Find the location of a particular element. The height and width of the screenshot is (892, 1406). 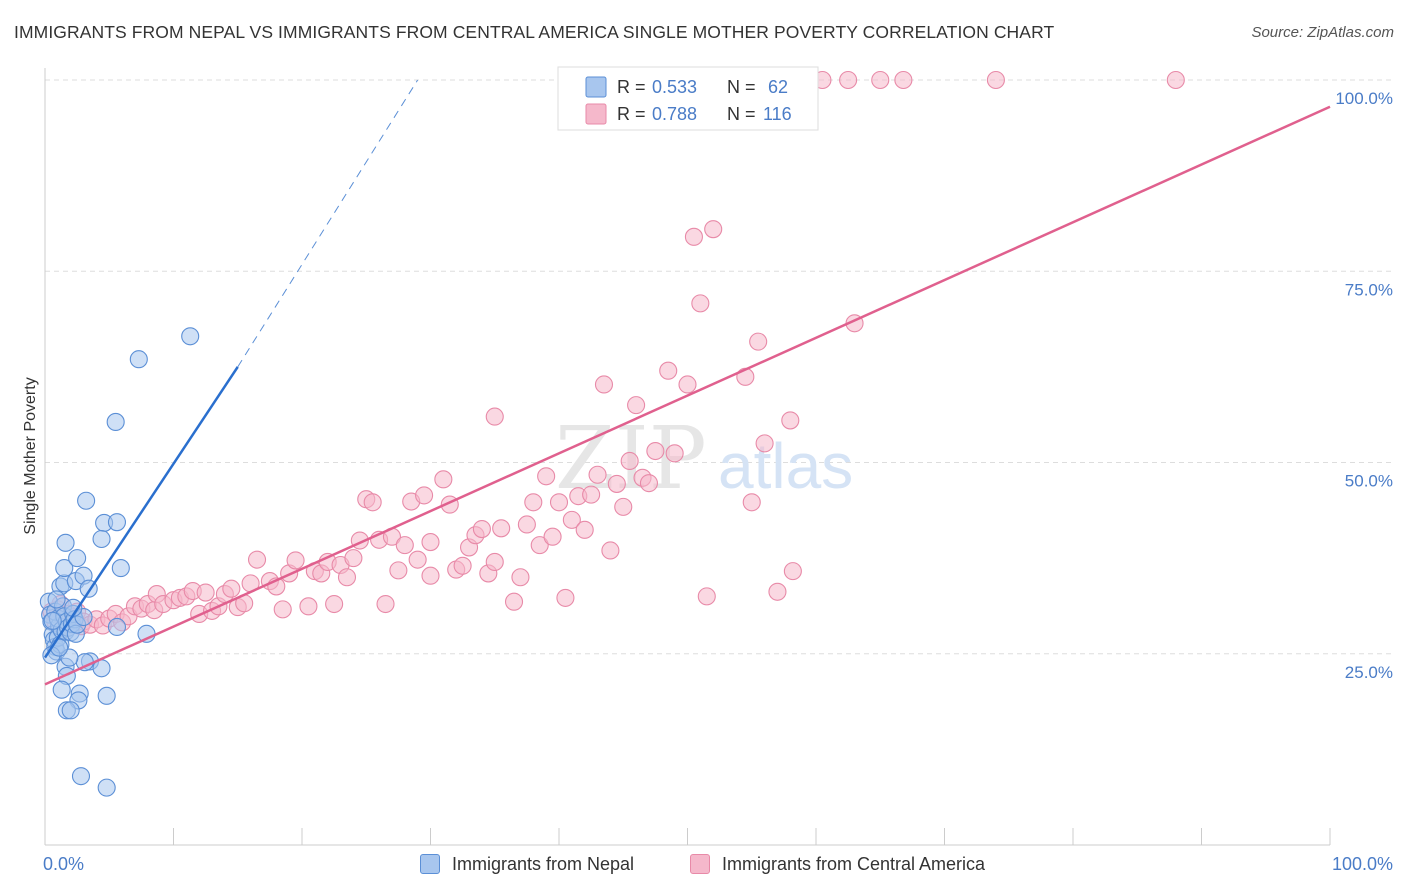

legend-n-value-central-america: 116 is located at coordinates (777, 114).